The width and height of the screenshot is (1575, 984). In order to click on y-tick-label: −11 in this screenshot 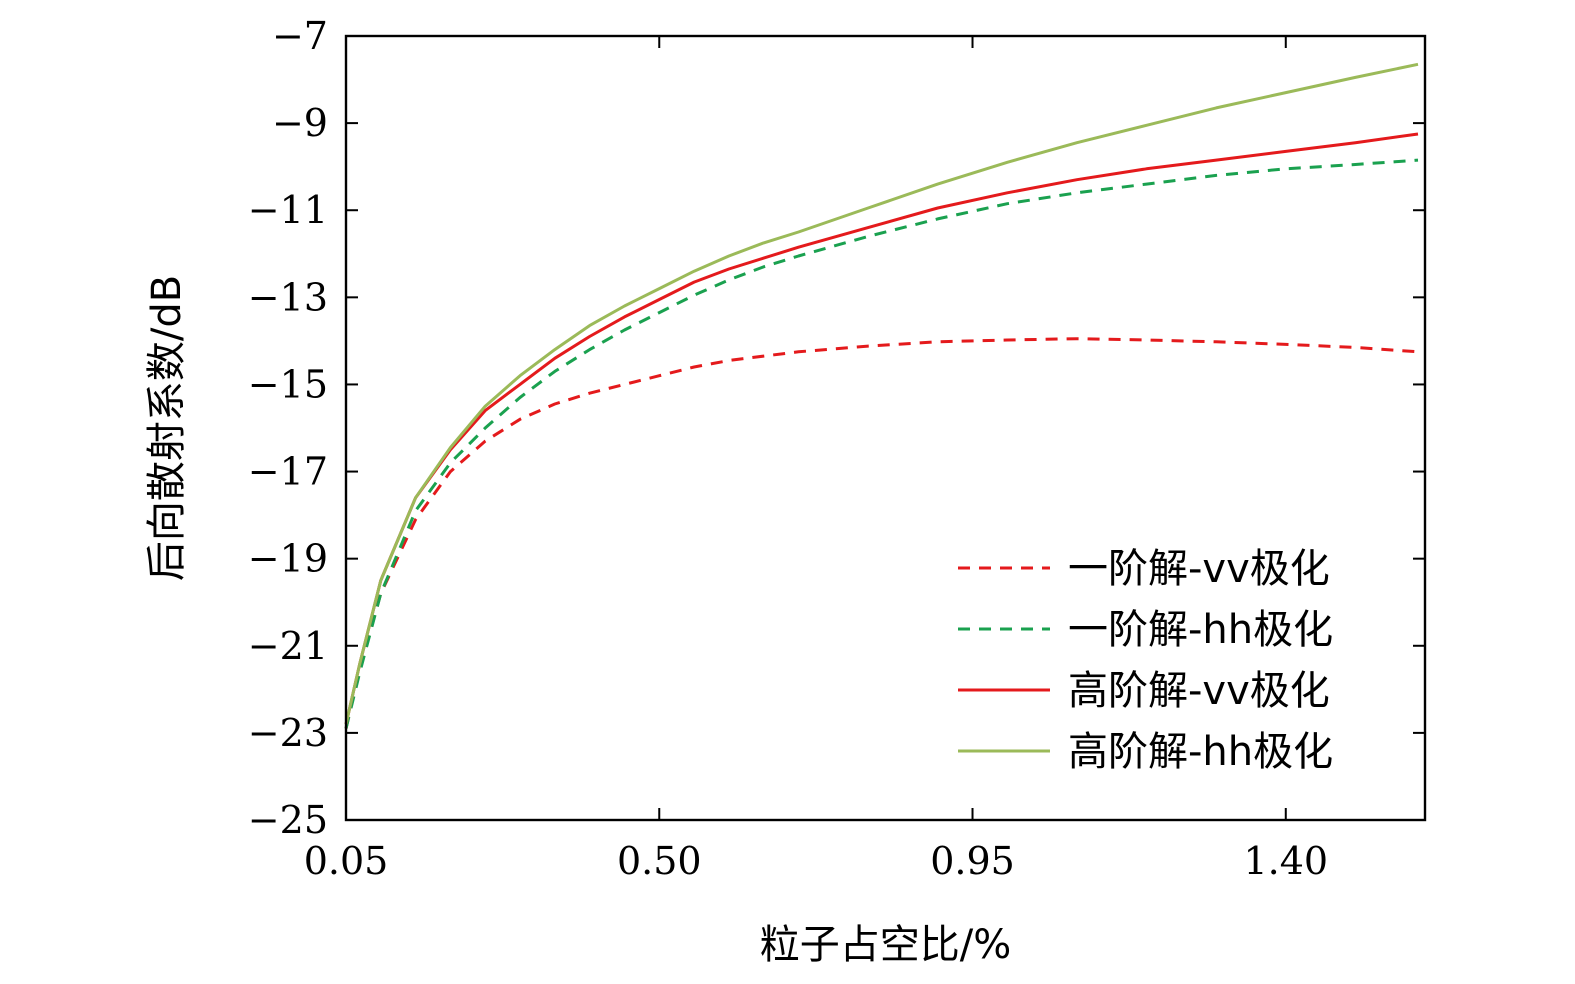, I will do `click(288, 210)`.